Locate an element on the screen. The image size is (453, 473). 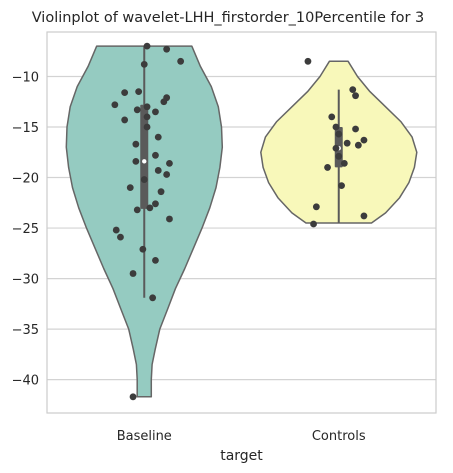
y-tick-label: −10 is located at coordinates (25, 77).